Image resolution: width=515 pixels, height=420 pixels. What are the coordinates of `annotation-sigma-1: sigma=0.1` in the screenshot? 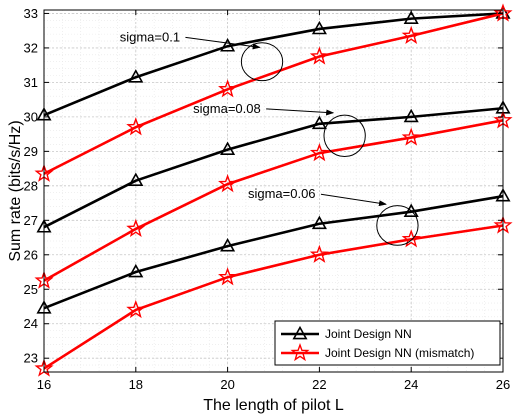 It's located at (202, 55).